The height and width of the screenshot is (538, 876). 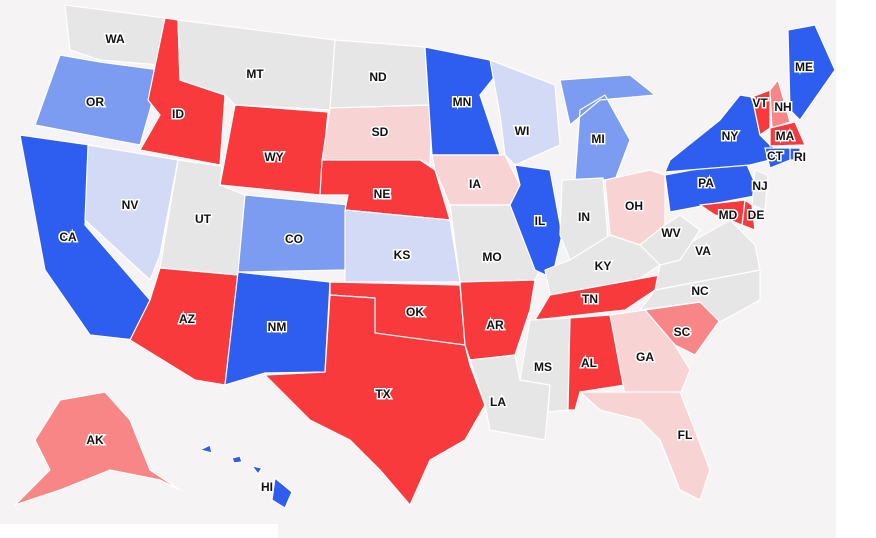 I want to click on state-label: WV, so click(x=670, y=233).